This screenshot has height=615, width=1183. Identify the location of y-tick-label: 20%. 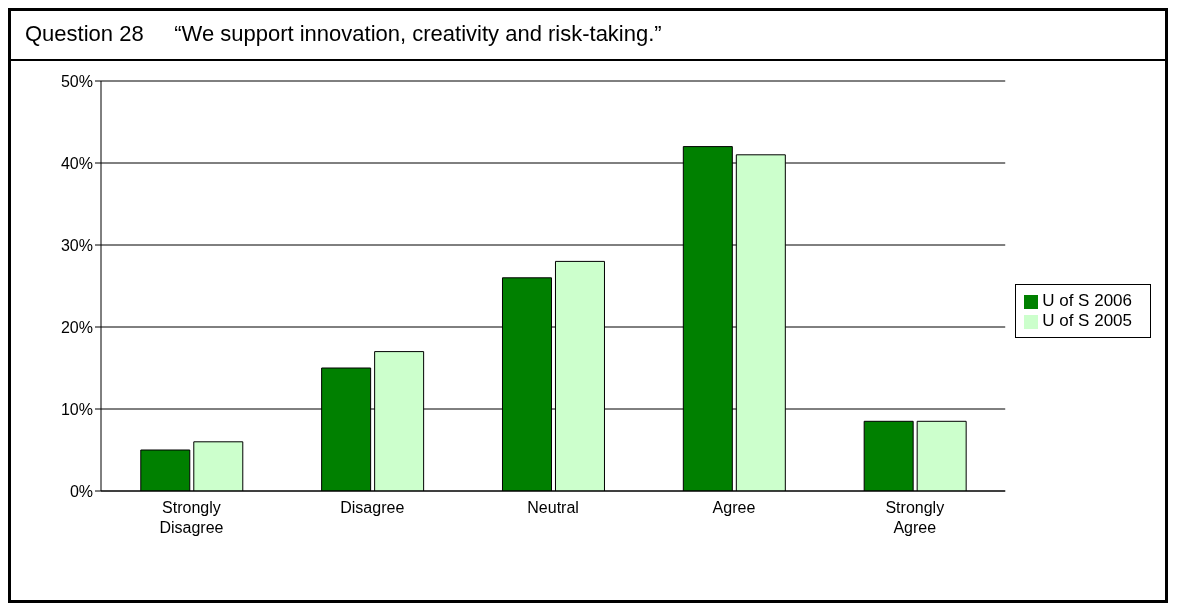
(76, 327).